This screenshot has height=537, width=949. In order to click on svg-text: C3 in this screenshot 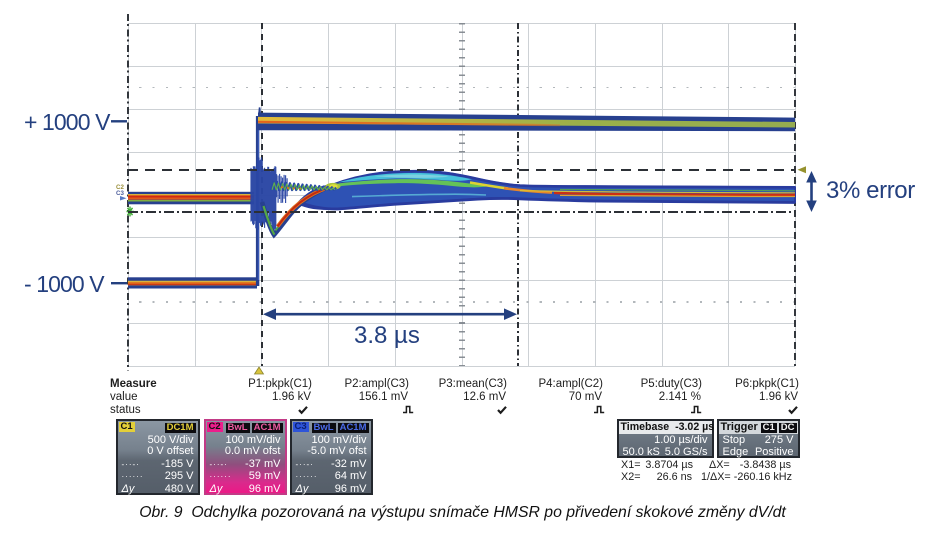, I will do `click(120, 193)`.